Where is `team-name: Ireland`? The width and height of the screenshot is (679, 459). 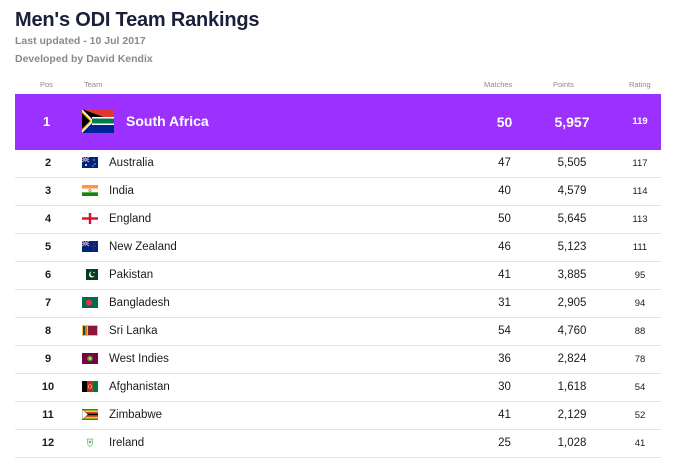
team-name: Ireland is located at coordinates (127, 443).